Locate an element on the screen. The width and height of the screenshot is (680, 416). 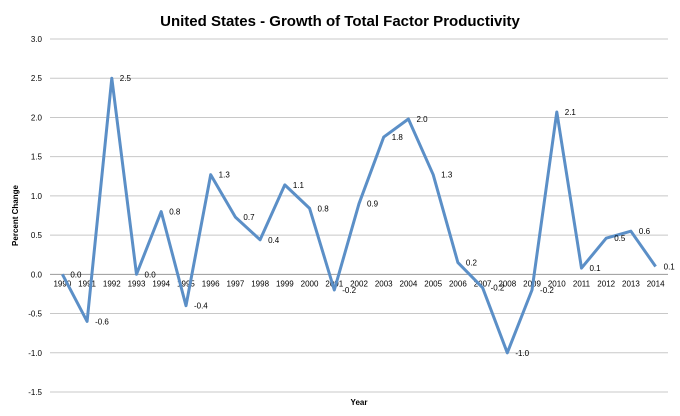
data-label: 0.6 is located at coordinates (645, 231).